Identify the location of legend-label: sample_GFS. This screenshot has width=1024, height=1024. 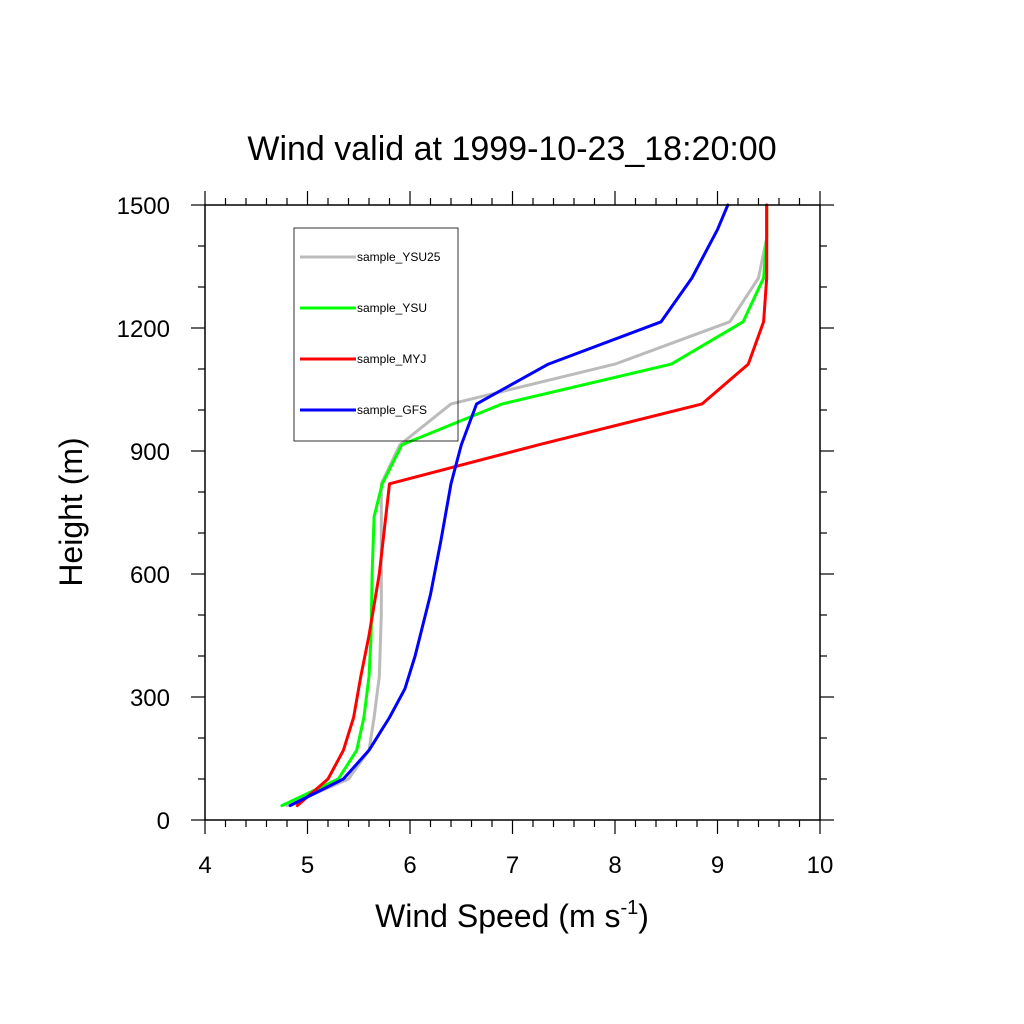
(392, 410).